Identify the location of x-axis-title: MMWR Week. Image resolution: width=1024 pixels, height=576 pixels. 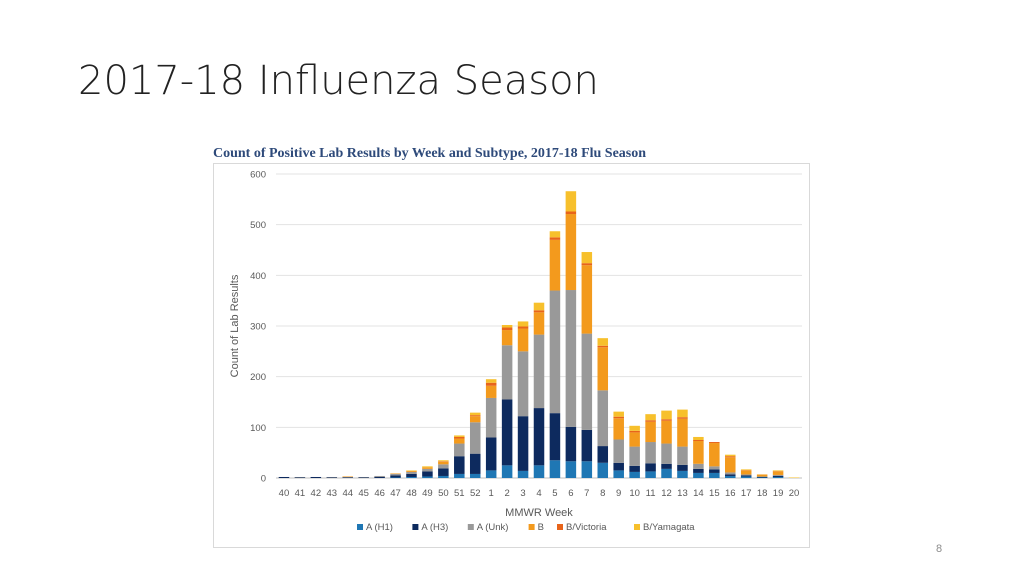
(539, 513).